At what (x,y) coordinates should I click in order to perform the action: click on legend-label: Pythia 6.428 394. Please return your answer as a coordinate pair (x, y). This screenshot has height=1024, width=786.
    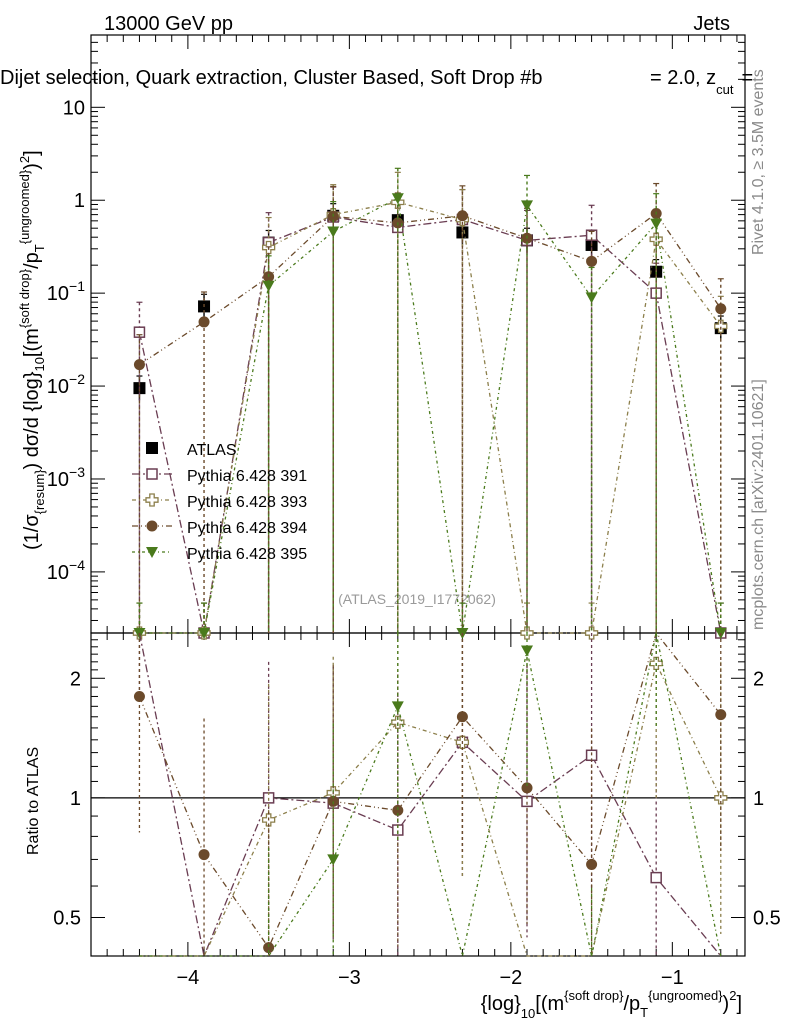
    Looking at the image, I should click on (247, 528).